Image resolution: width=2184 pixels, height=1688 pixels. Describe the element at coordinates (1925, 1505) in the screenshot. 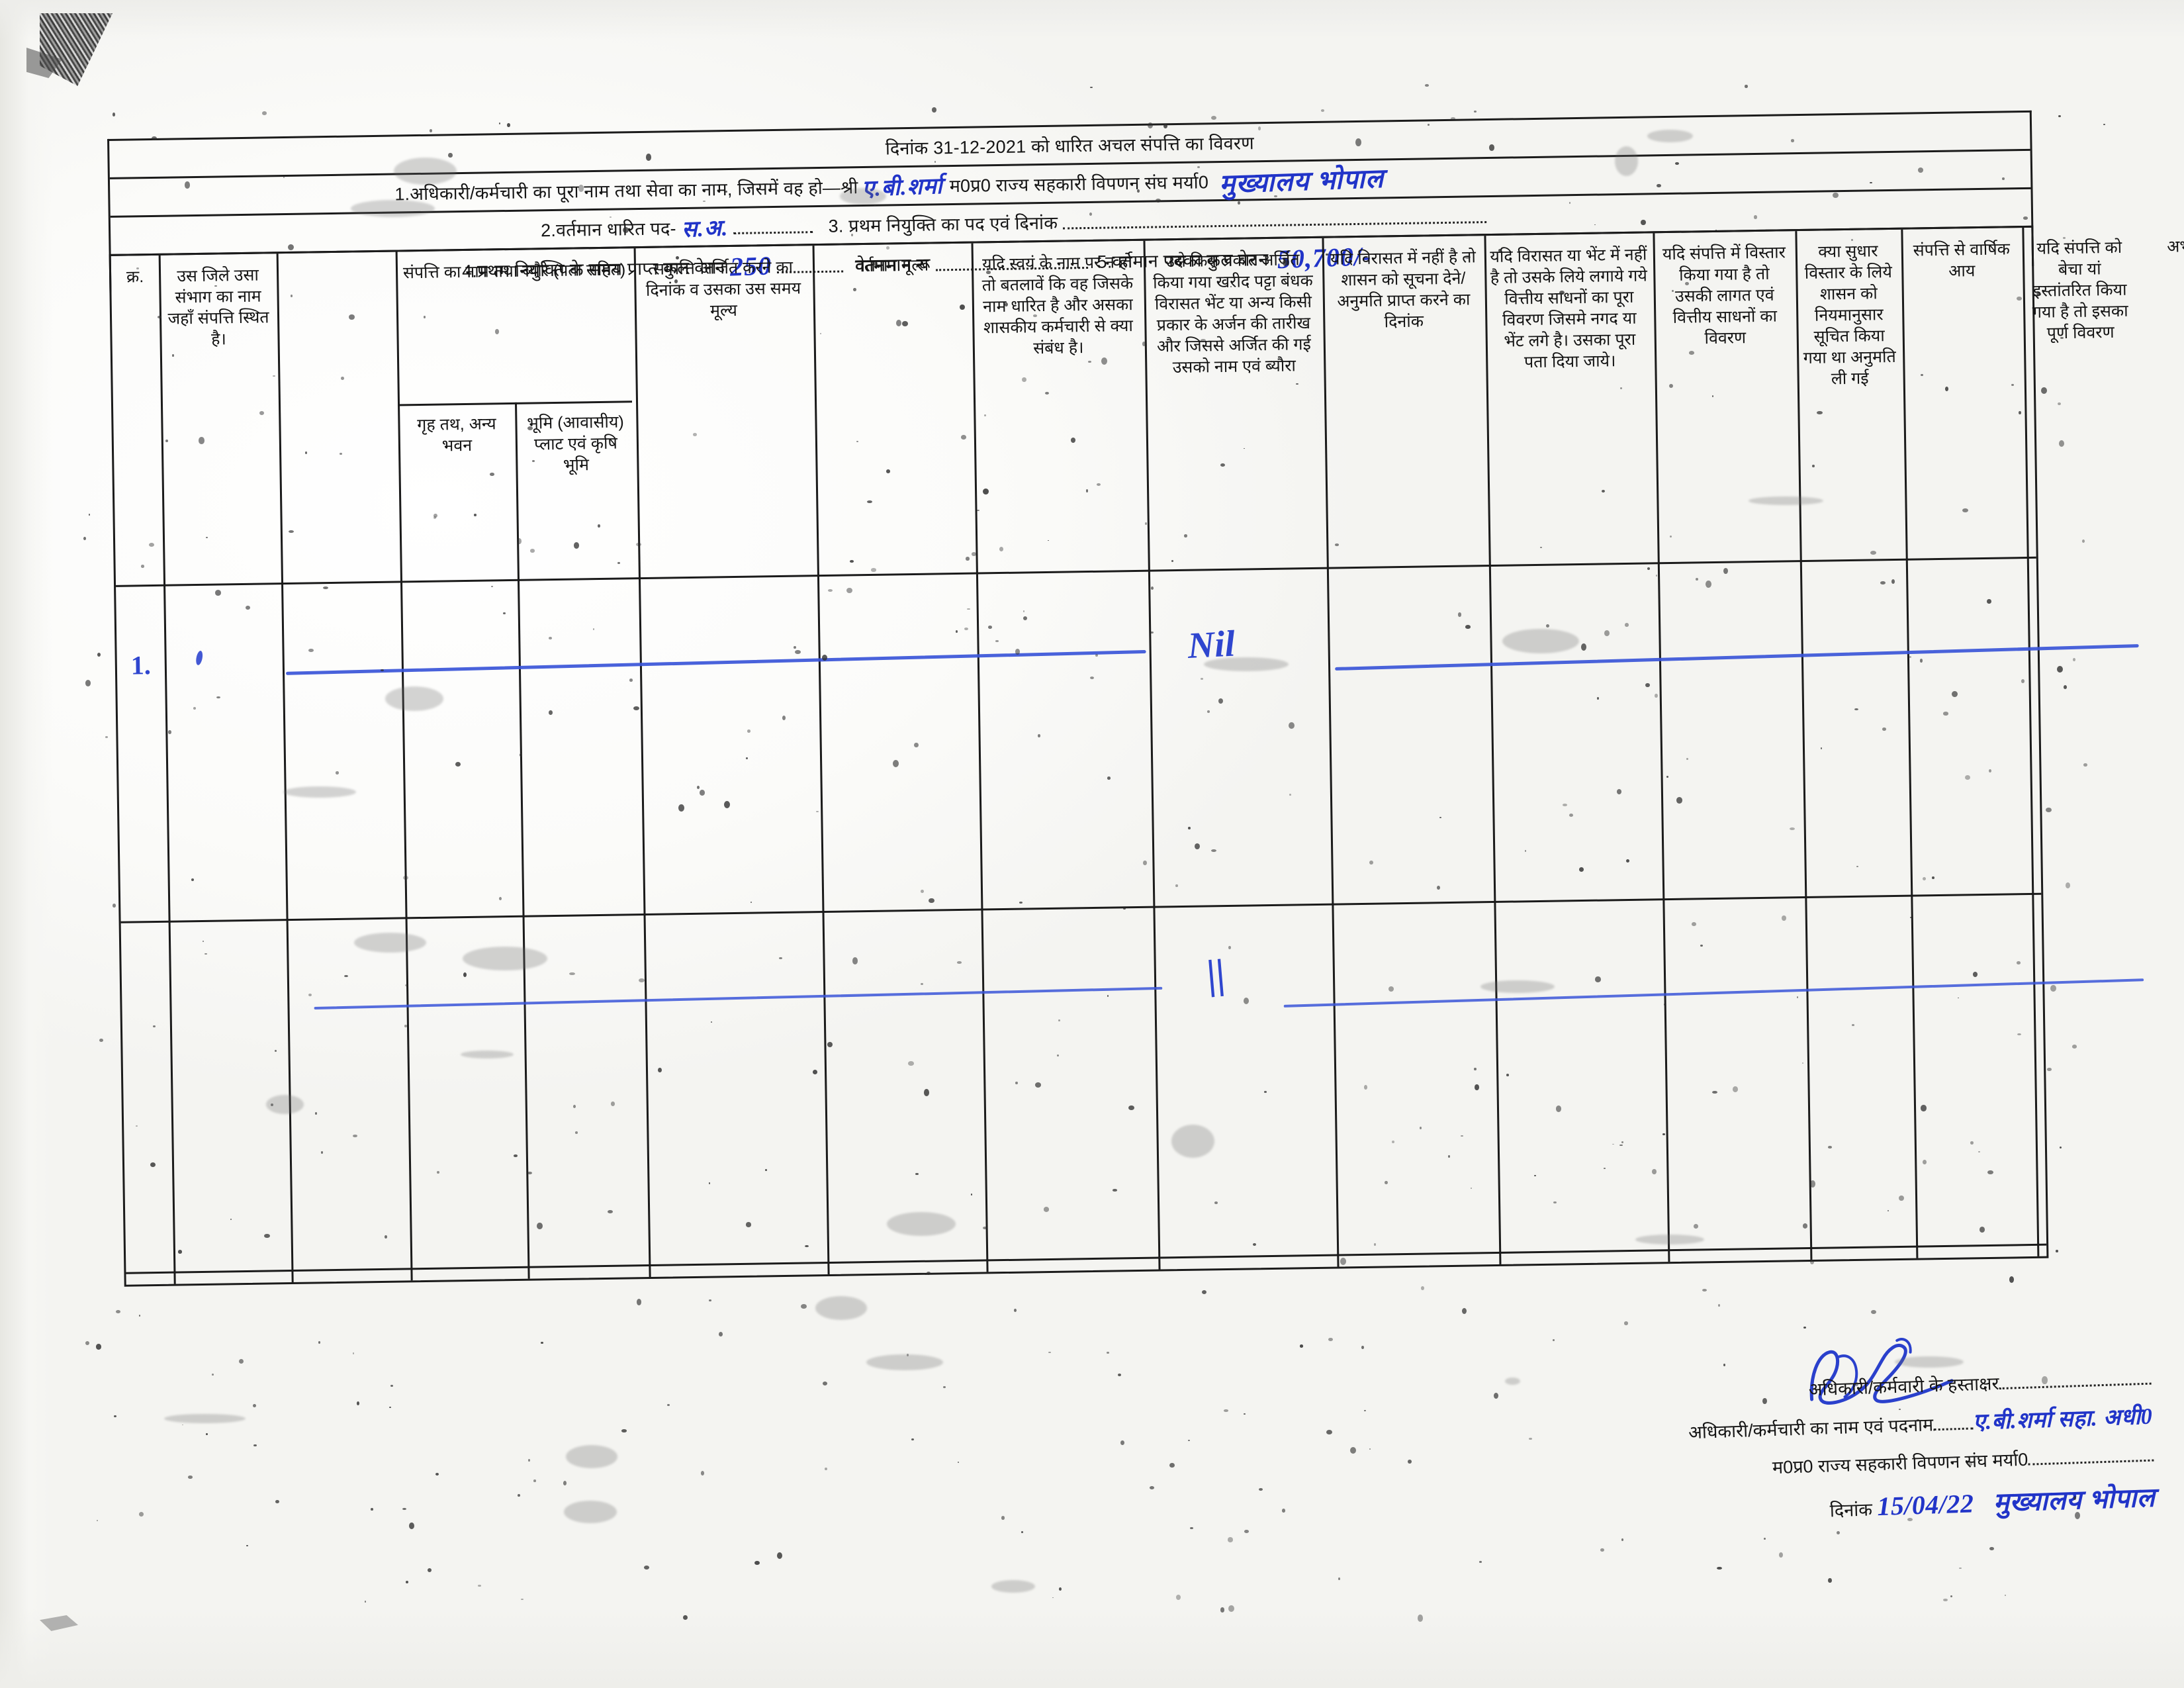

I see `footer-date-value: 15/04/22` at that location.